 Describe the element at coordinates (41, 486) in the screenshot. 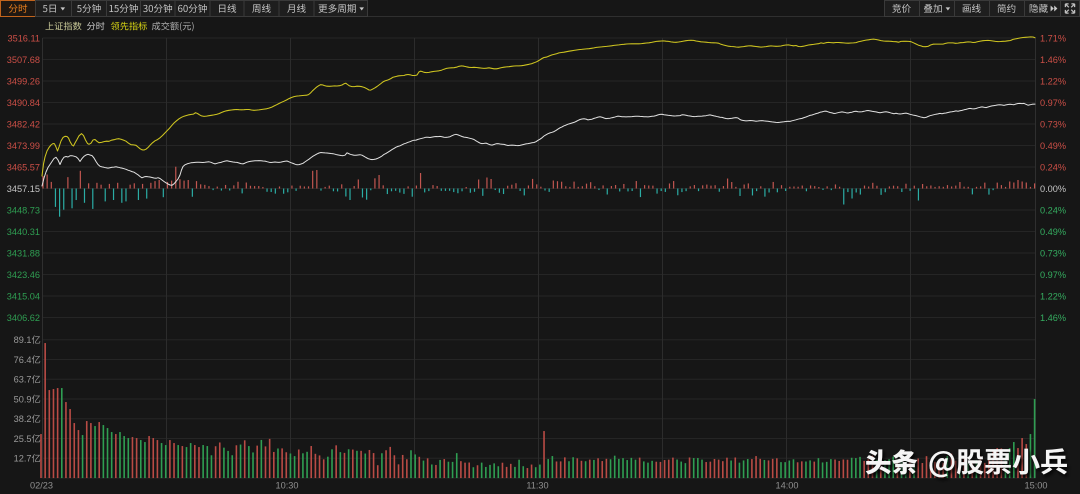

I see `svg-text: 02/23` at that location.